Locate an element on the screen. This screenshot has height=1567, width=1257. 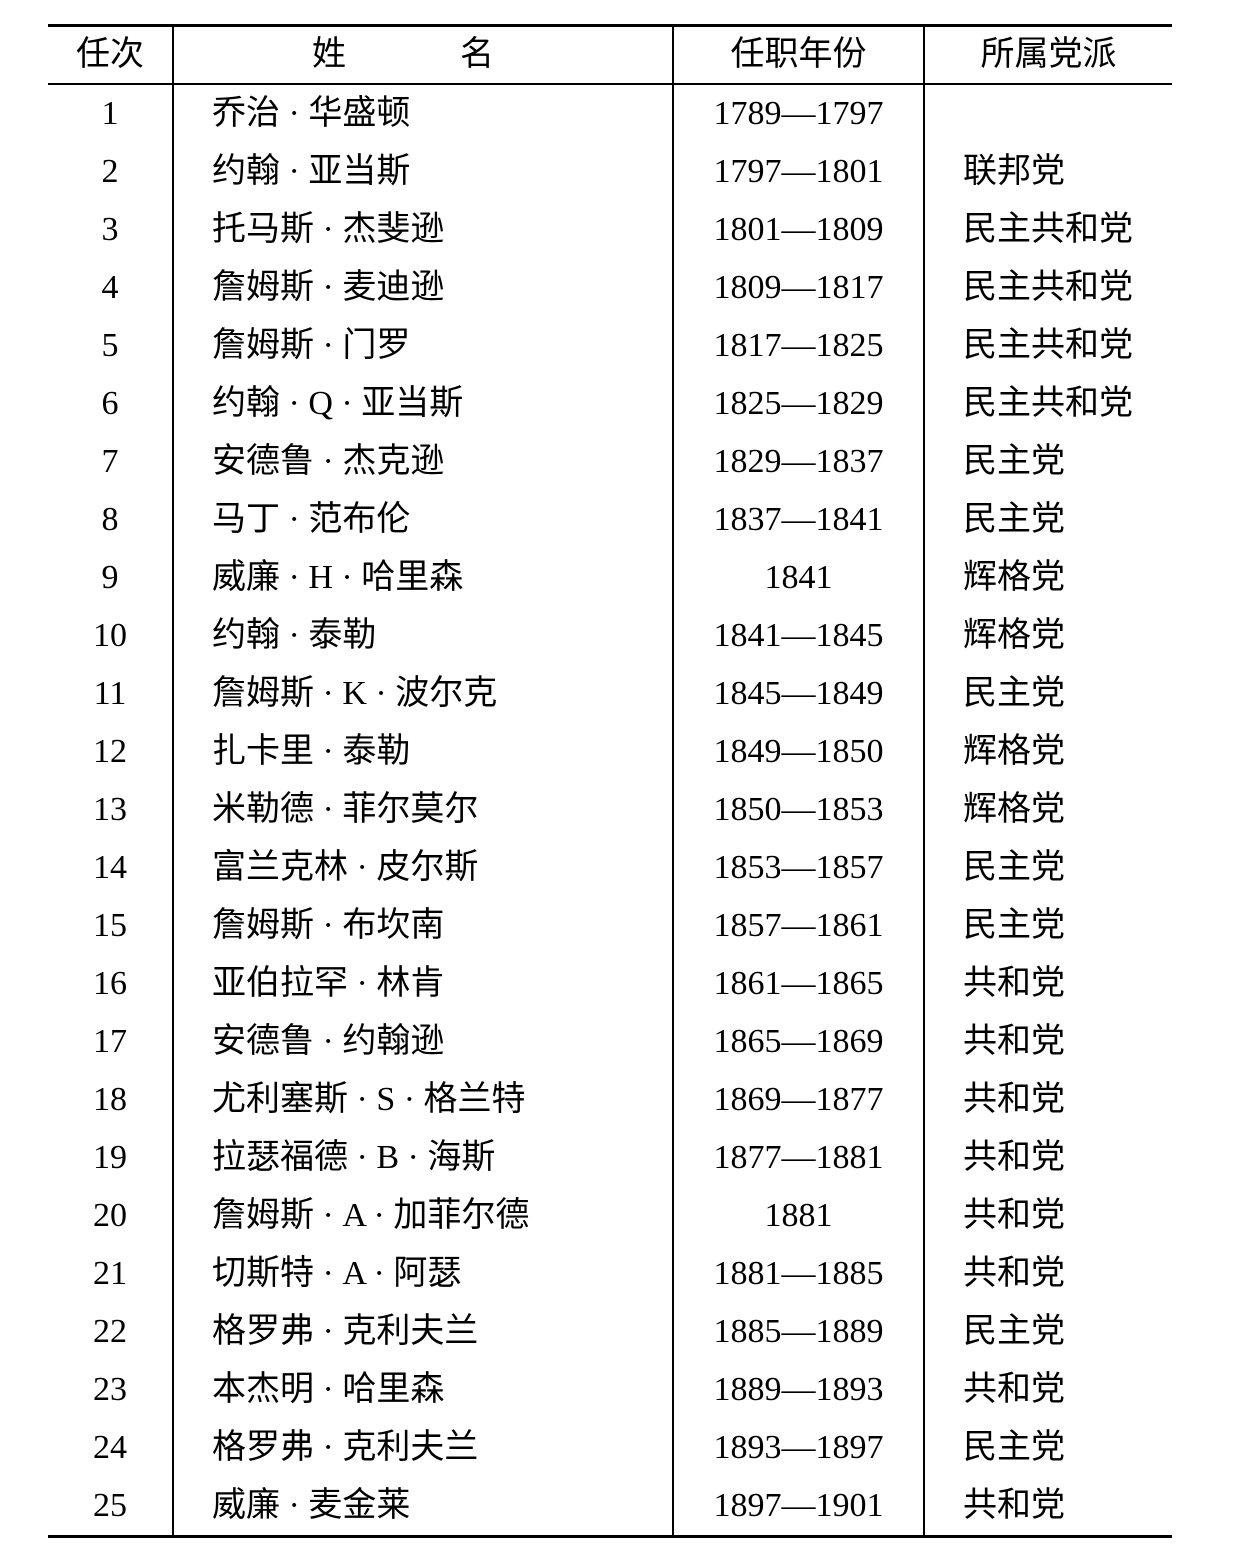
name-cell: 拉瑟福德 · B · 海斯 is located at coordinates (422, 1158).